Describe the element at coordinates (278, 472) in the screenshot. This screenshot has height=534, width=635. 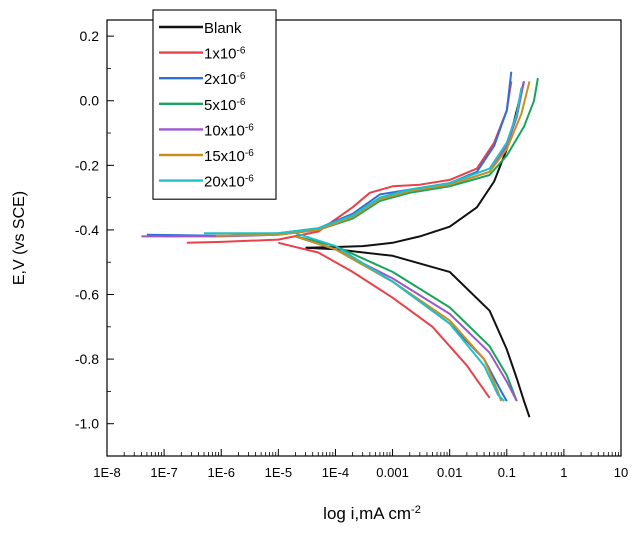
I see `x-tick-label: 1E-5` at that location.